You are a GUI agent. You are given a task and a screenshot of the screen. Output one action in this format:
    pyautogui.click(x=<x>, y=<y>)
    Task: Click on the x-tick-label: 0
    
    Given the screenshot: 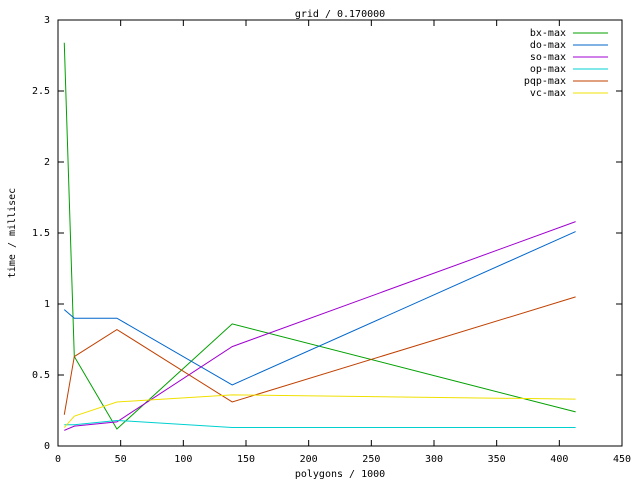 What is the action you would take?
    pyautogui.click(x=58, y=459)
    